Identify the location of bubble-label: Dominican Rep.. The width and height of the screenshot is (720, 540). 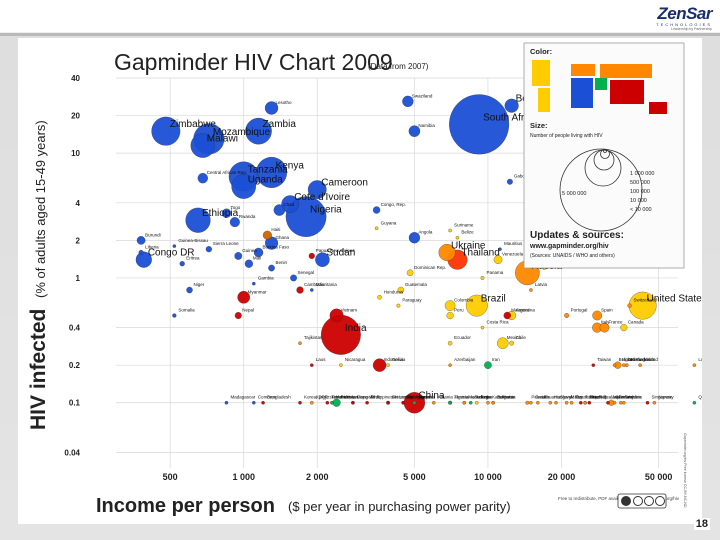
(430, 267).